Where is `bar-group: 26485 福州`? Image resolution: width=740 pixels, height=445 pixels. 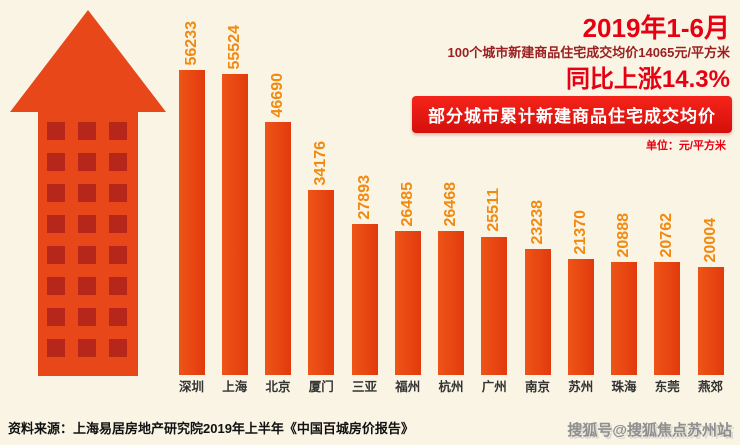 bar-group: 26485 福州 is located at coordinates (407, 200).